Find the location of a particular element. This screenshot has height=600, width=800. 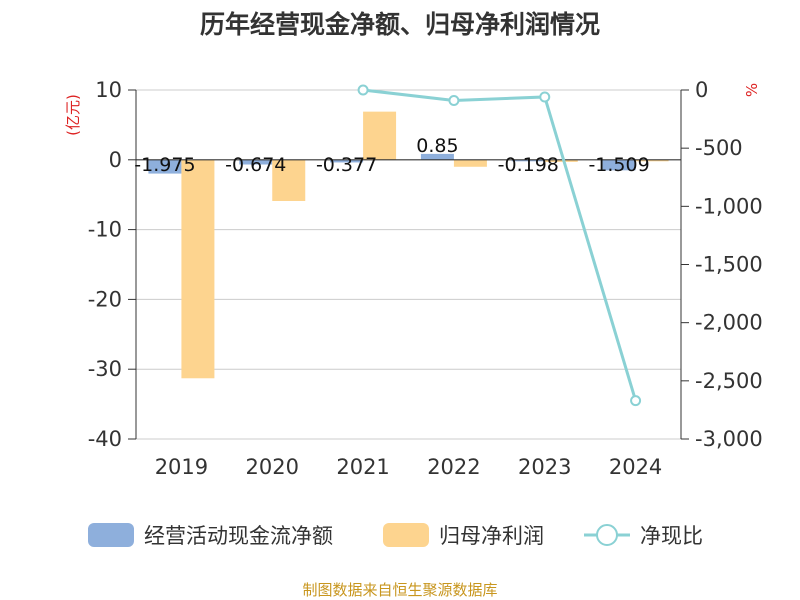

legend: 经营活动现金流净额 归母净利润 净现比 is located at coordinates (395, 535).